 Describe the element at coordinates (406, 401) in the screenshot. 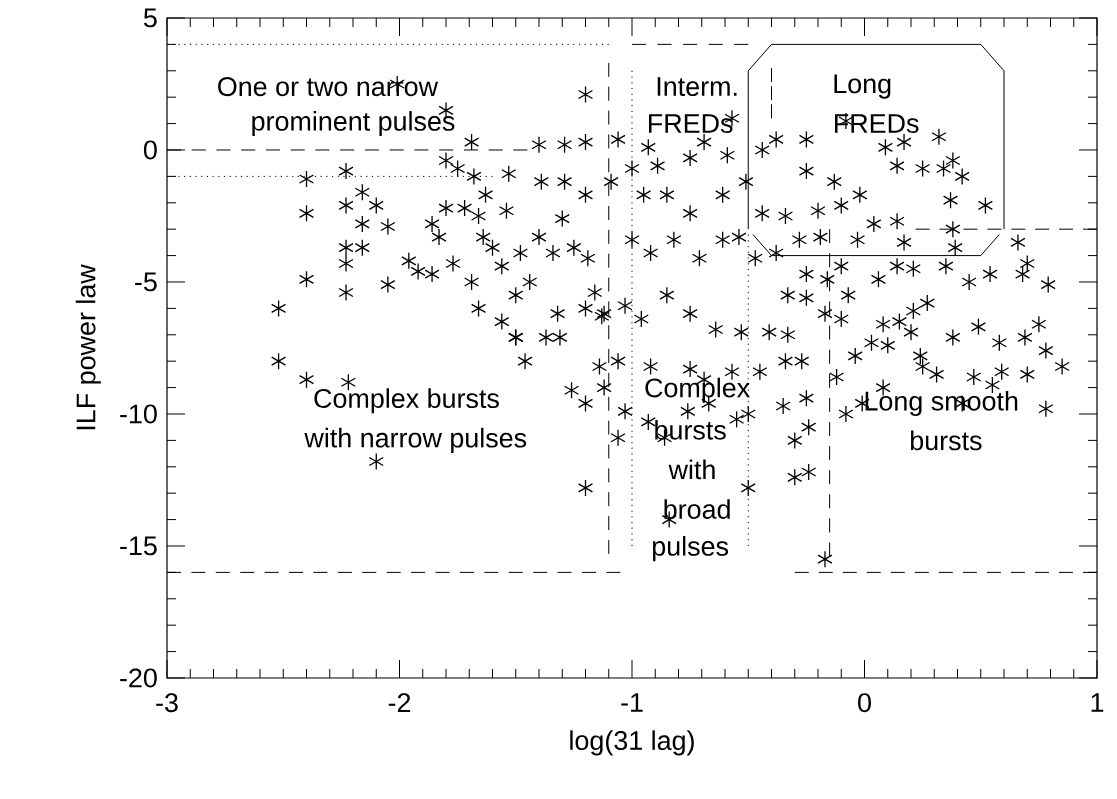

I see `annotation: Complex bursts` at that location.